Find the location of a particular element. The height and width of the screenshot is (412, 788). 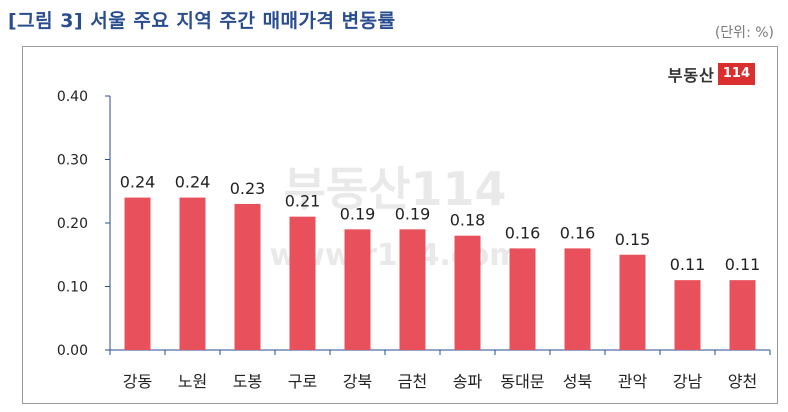

y-tick-label: 0.30 is located at coordinates (72, 161).